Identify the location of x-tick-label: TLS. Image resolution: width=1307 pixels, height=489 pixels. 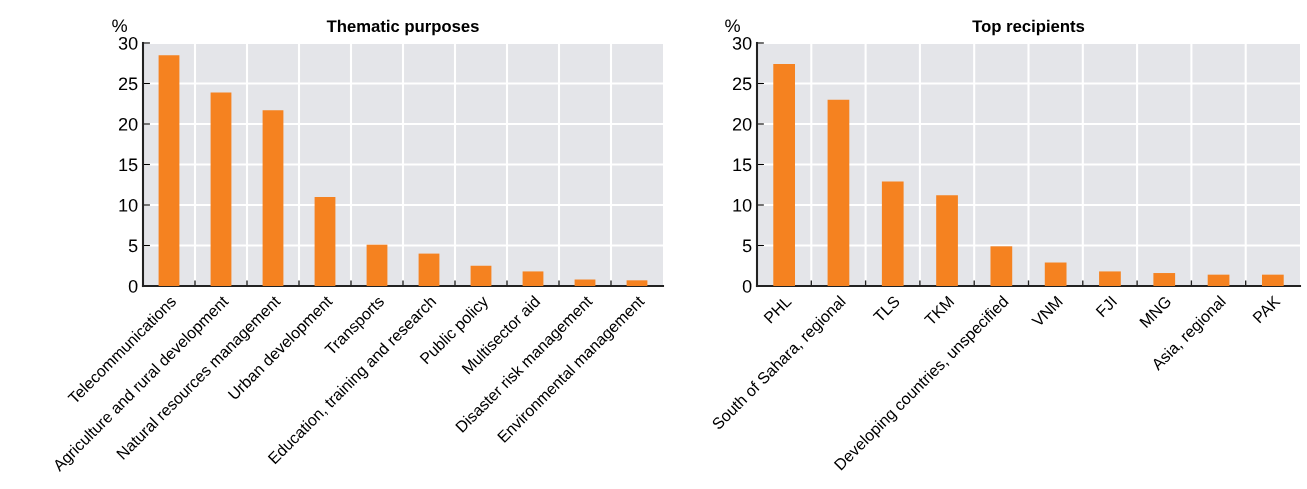
(886, 309).